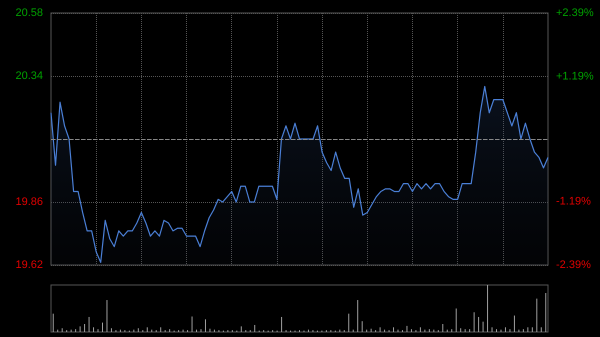  Describe the element at coordinates (29, 202) in the screenshot. I see `y-tick-label: 19.86` at that location.